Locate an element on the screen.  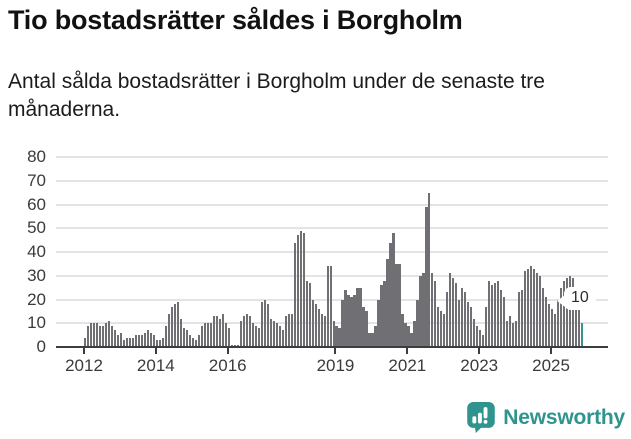
y-label-0: 0 is located at coordinates (41, 346).